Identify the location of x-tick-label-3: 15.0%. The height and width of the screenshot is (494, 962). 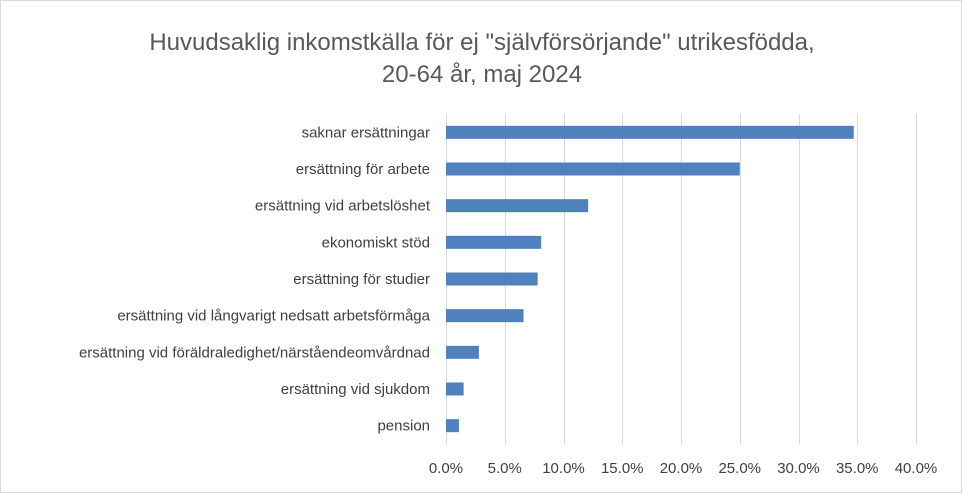
(622, 468).